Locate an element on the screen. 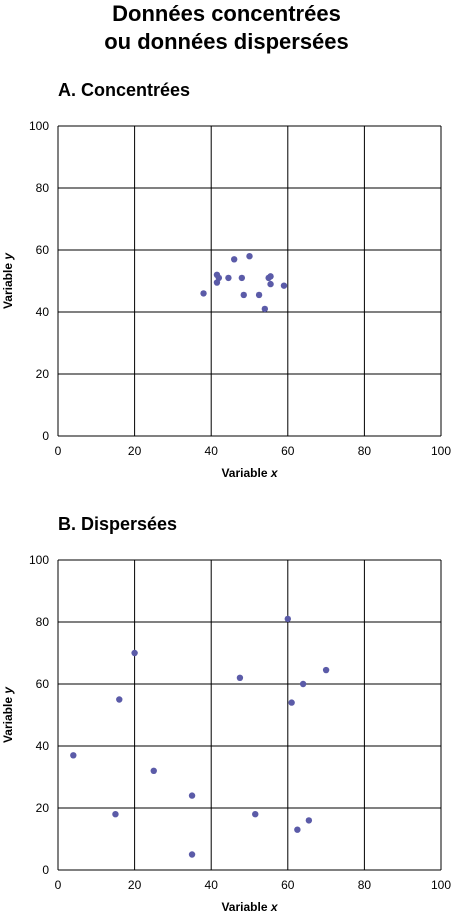 This screenshot has height=916, width=453. chart-a-title: A. Concentrées is located at coordinates (124, 90).